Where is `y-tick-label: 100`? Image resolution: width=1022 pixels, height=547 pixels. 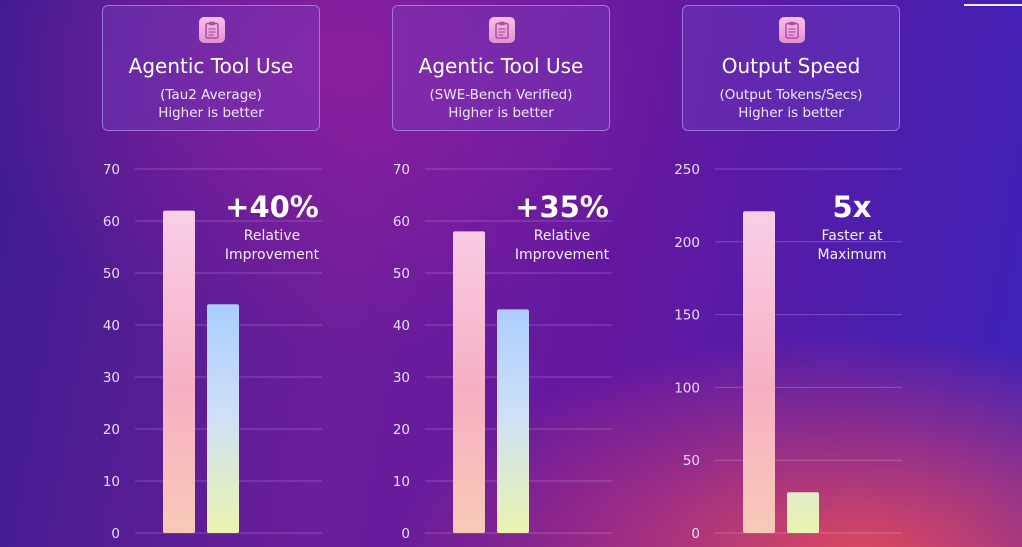 y-tick-label: 100 is located at coordinates (687, 388).